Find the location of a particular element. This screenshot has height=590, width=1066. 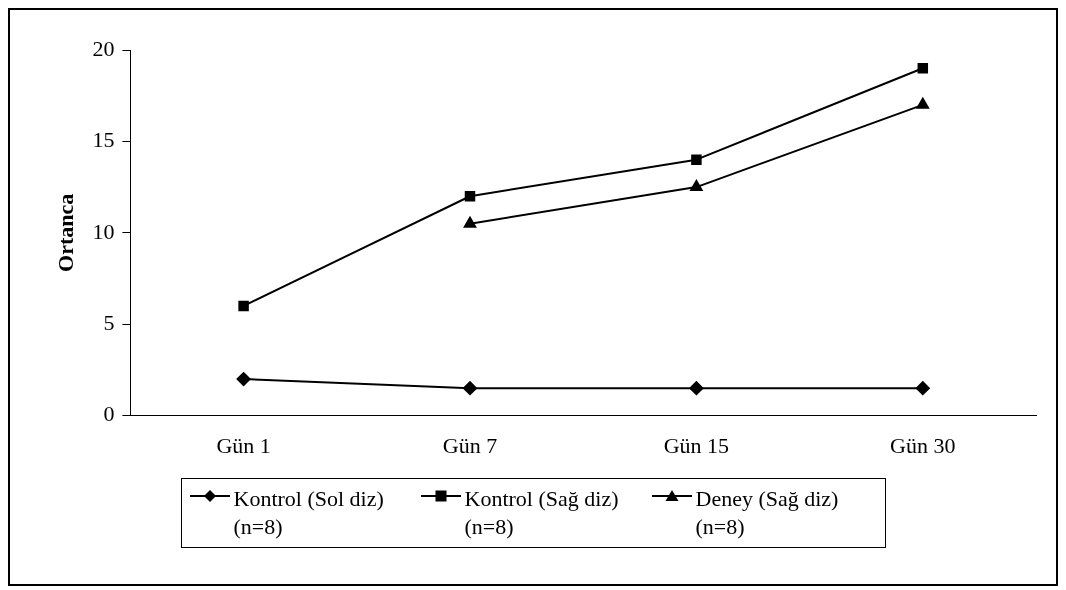

y-tick-label: 10 is located at coordinates (103, 231).